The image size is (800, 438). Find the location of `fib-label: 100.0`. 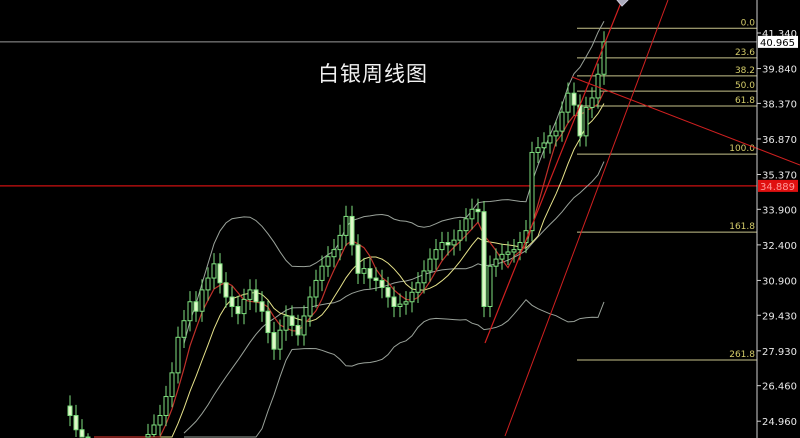

fib-label: 100.0 is located at coordinates (742, 149).